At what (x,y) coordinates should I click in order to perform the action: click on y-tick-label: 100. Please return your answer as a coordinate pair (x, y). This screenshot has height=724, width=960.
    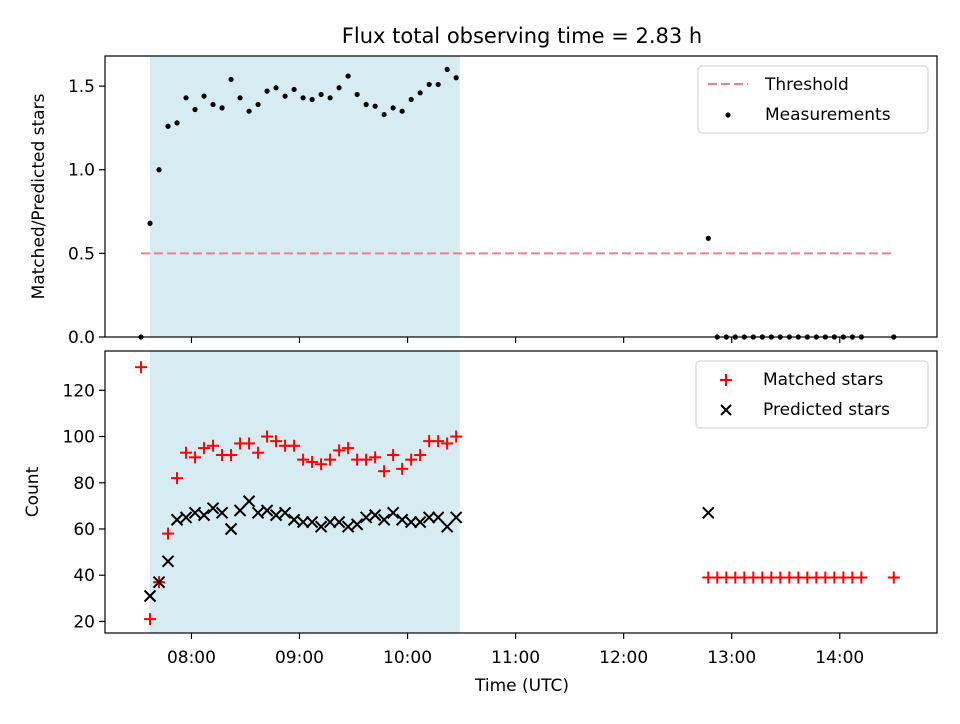
    Looking at the image, I should click on (79, 438).